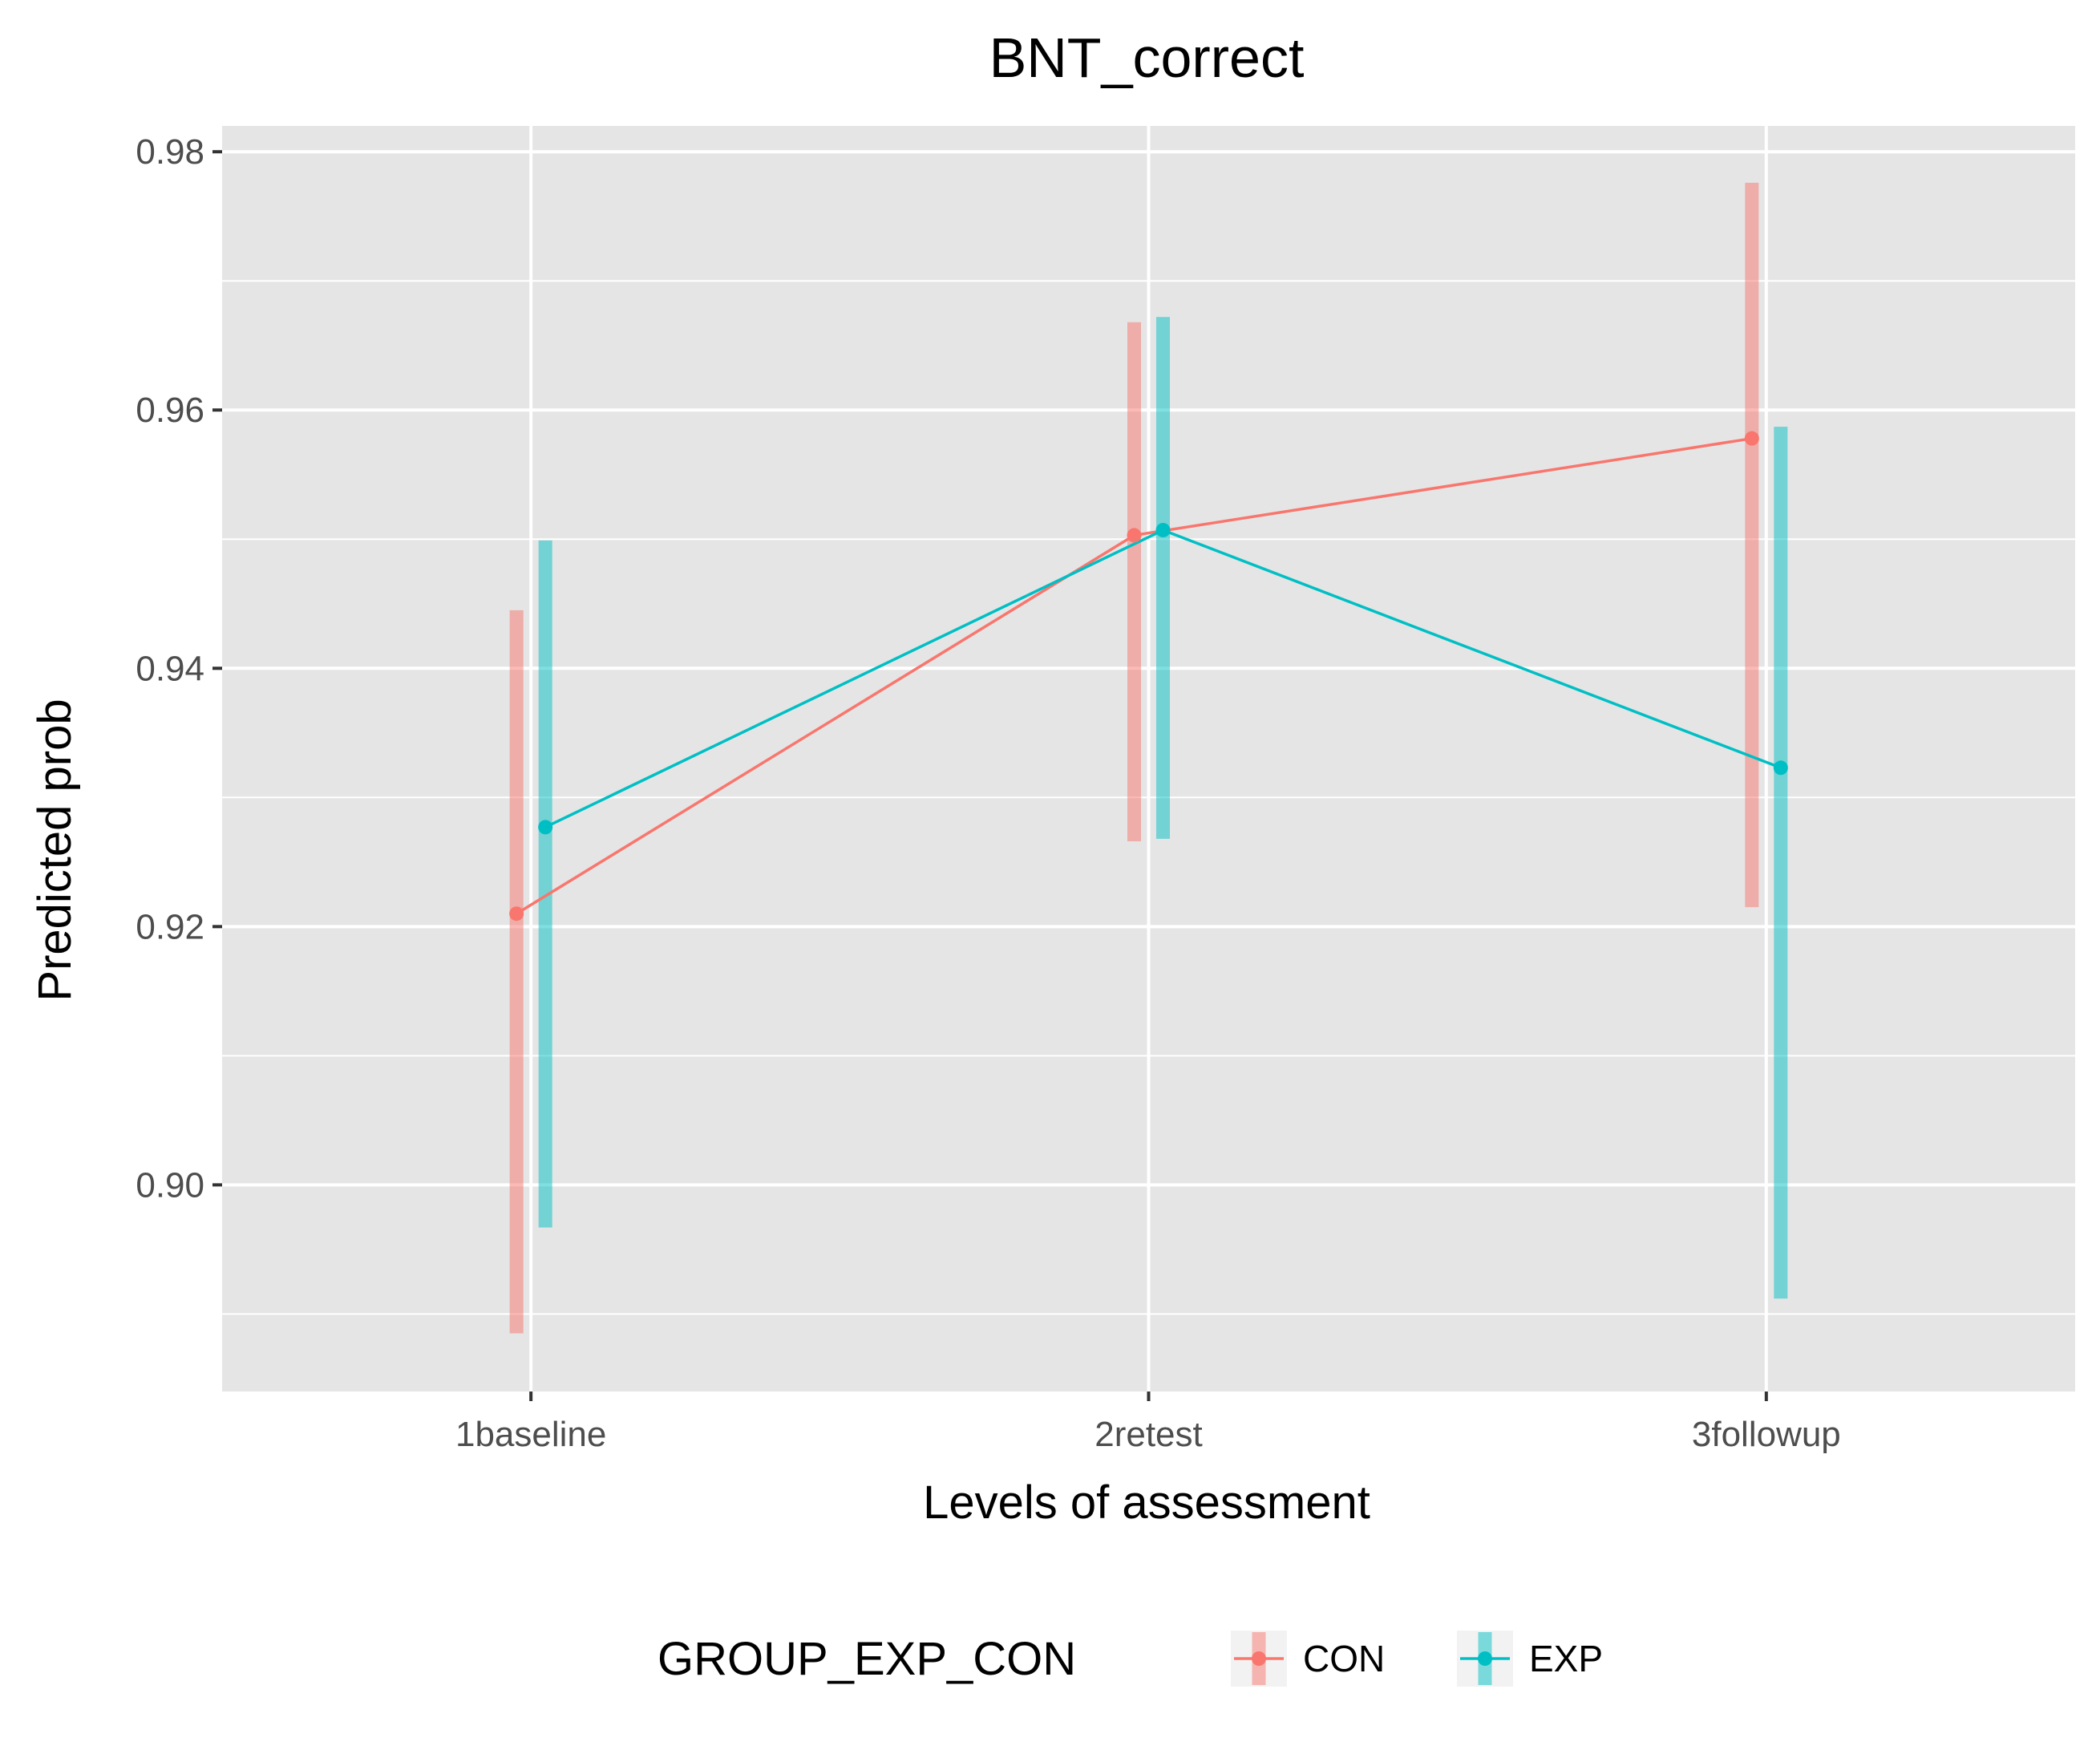 Image resolution: width=2100 pixels, height=1746 pixels. I want to click on x-axis-title: Levels of assessment, so click(1146, 1503).